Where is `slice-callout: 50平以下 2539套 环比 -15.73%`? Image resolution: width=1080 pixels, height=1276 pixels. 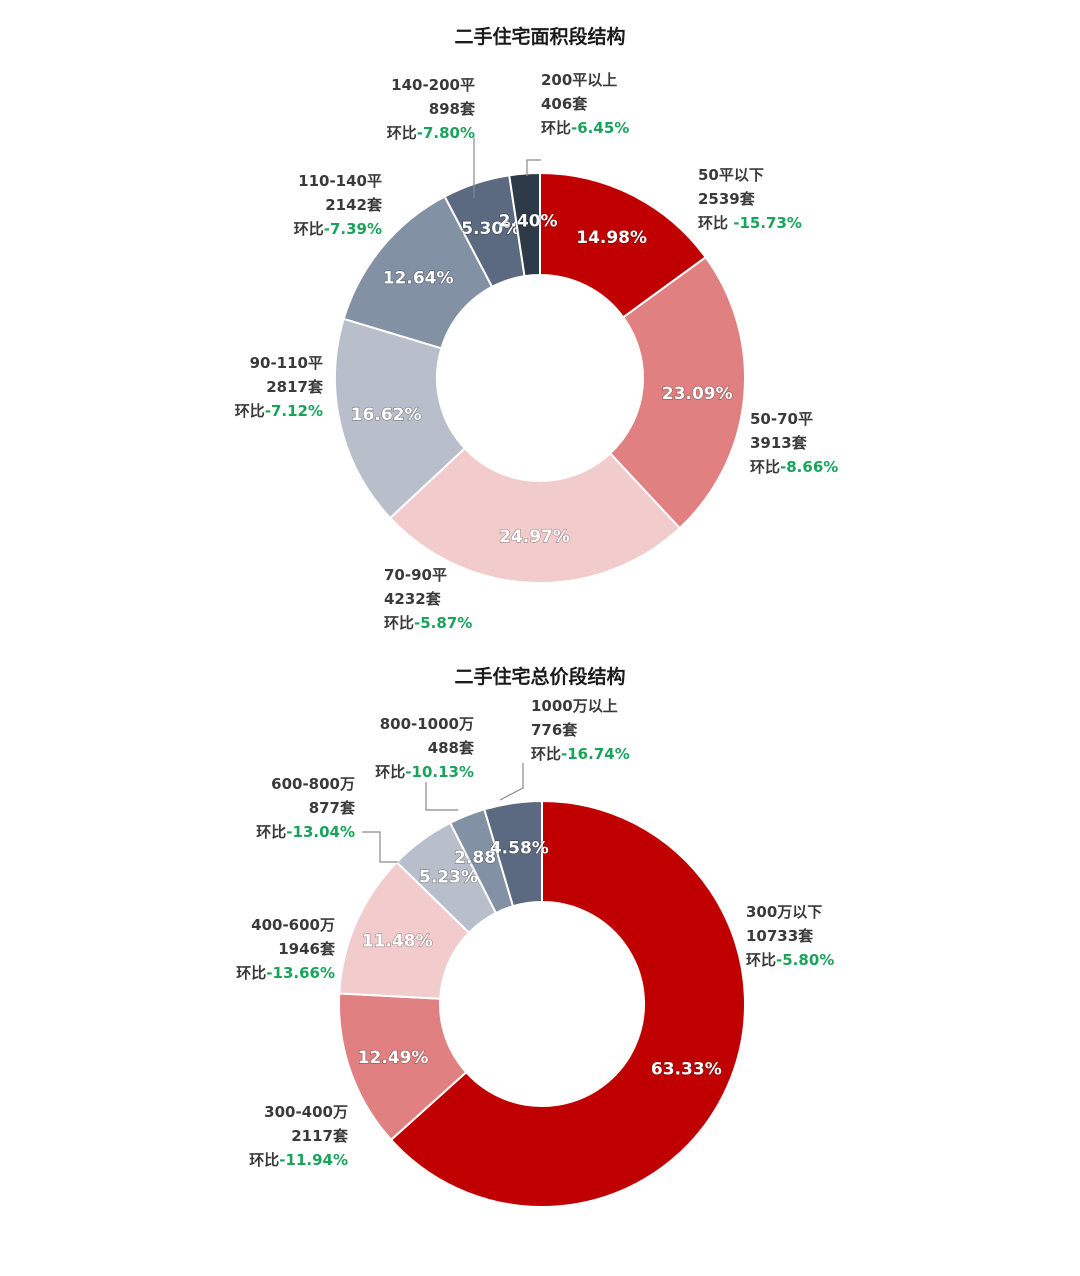
slice-callout: 50平以下 2539套 环比 -15.73% is located at coordinates (750, 199).